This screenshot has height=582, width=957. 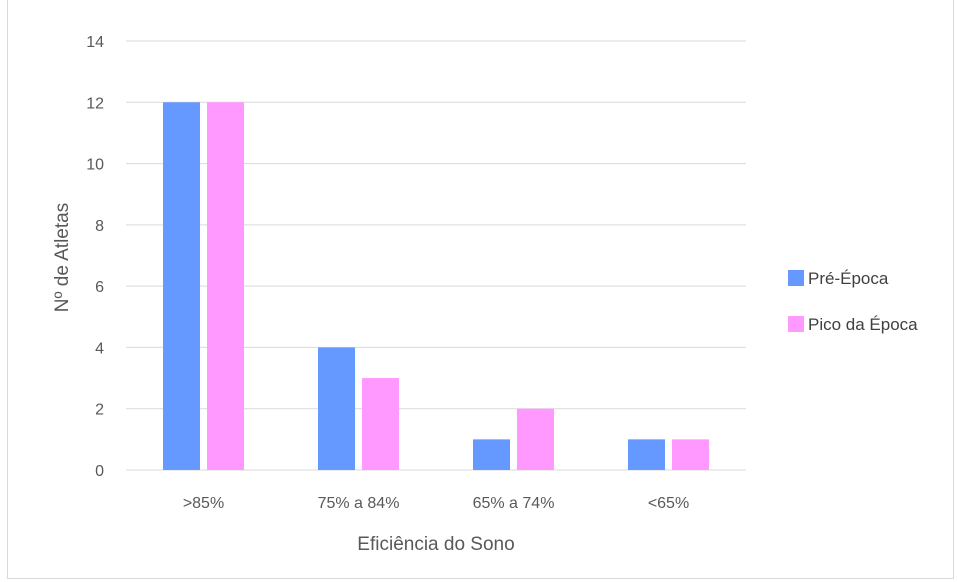 I want to click on y-tick-label: 0, so click(x=99, y=471).